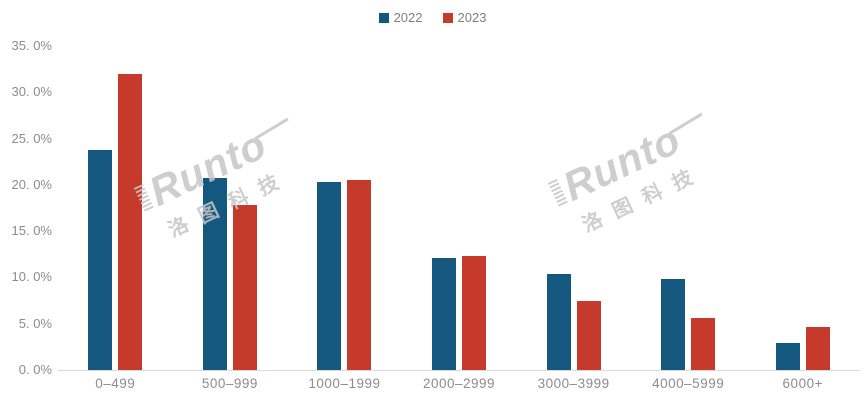  Describe the element at coordinates (31, 277) in the screenshot. I see `y-tick-label: 10. 0%` at that location.